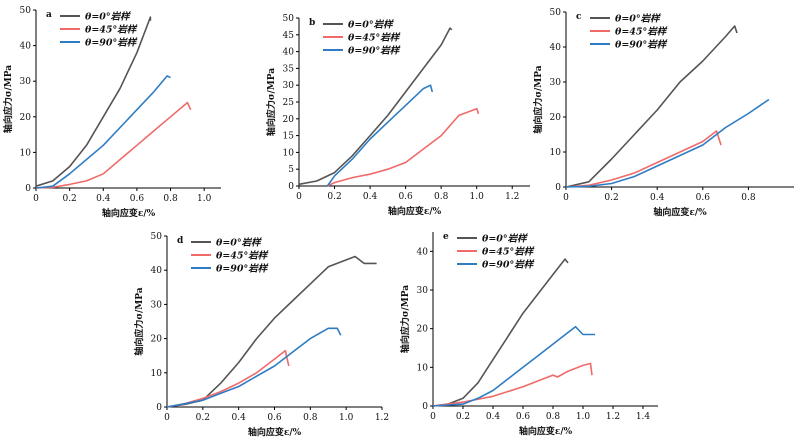 This screenshot has height=447, width=805. Describe the element at coordinates (289, 103) in the screenshot. I see `y-tick-label: 25` at that location.